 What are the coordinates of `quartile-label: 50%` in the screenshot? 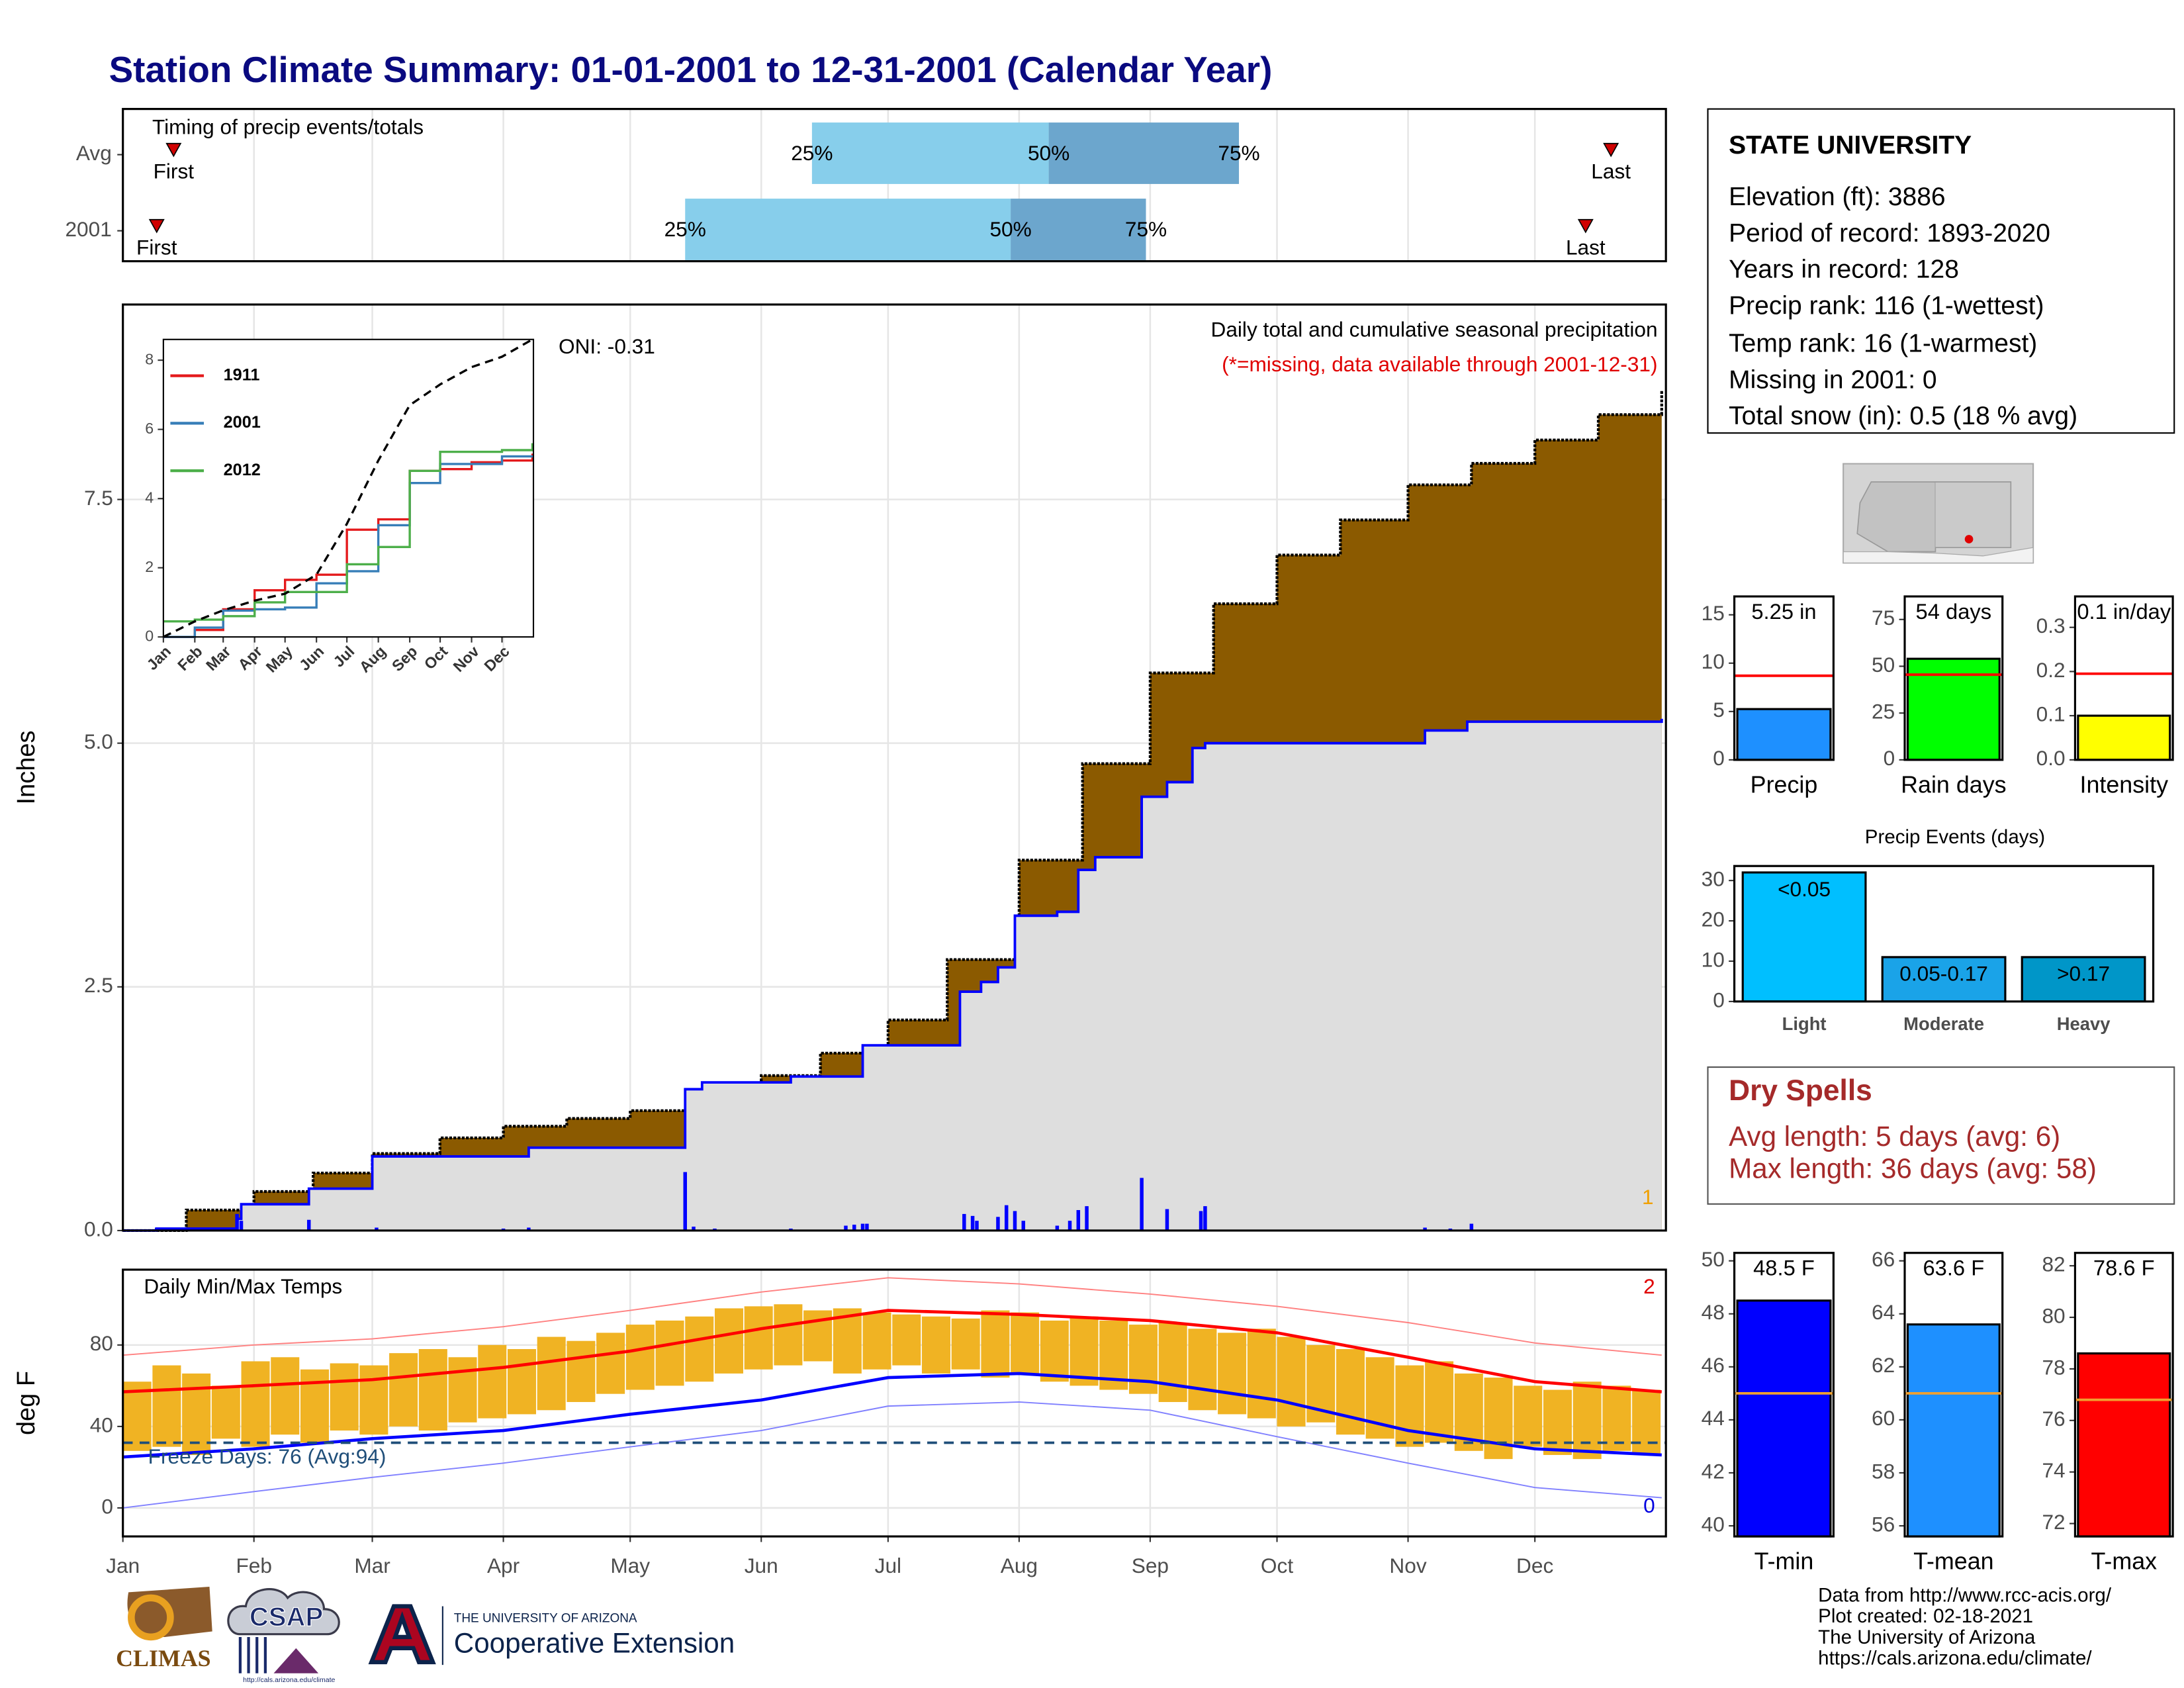 It's located at (1048, 153).